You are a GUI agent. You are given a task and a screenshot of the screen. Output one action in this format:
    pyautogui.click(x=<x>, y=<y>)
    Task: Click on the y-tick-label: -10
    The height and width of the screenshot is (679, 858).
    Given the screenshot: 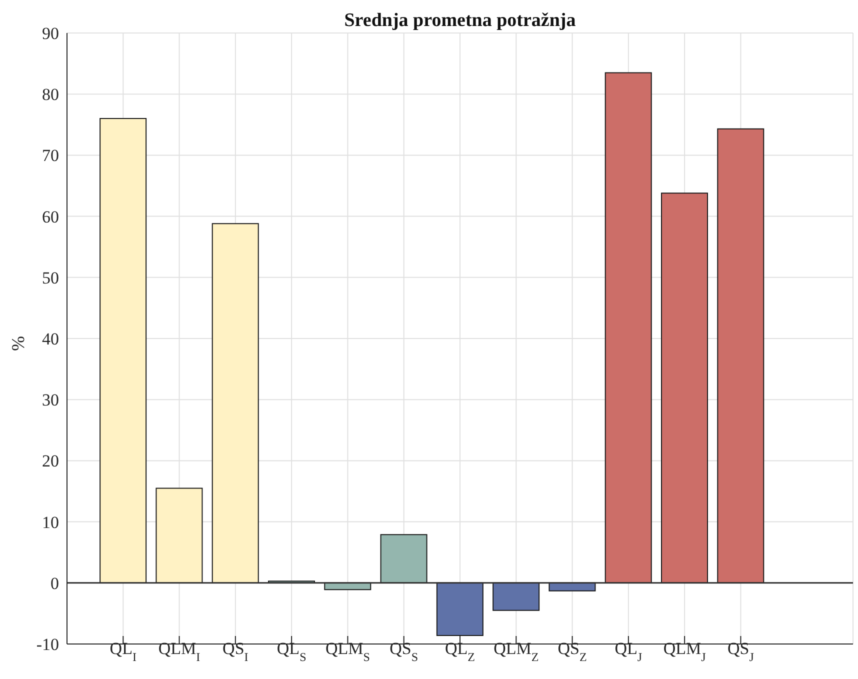 What is the action you would take?
    pyautogui.click(x=47, y=644)
    